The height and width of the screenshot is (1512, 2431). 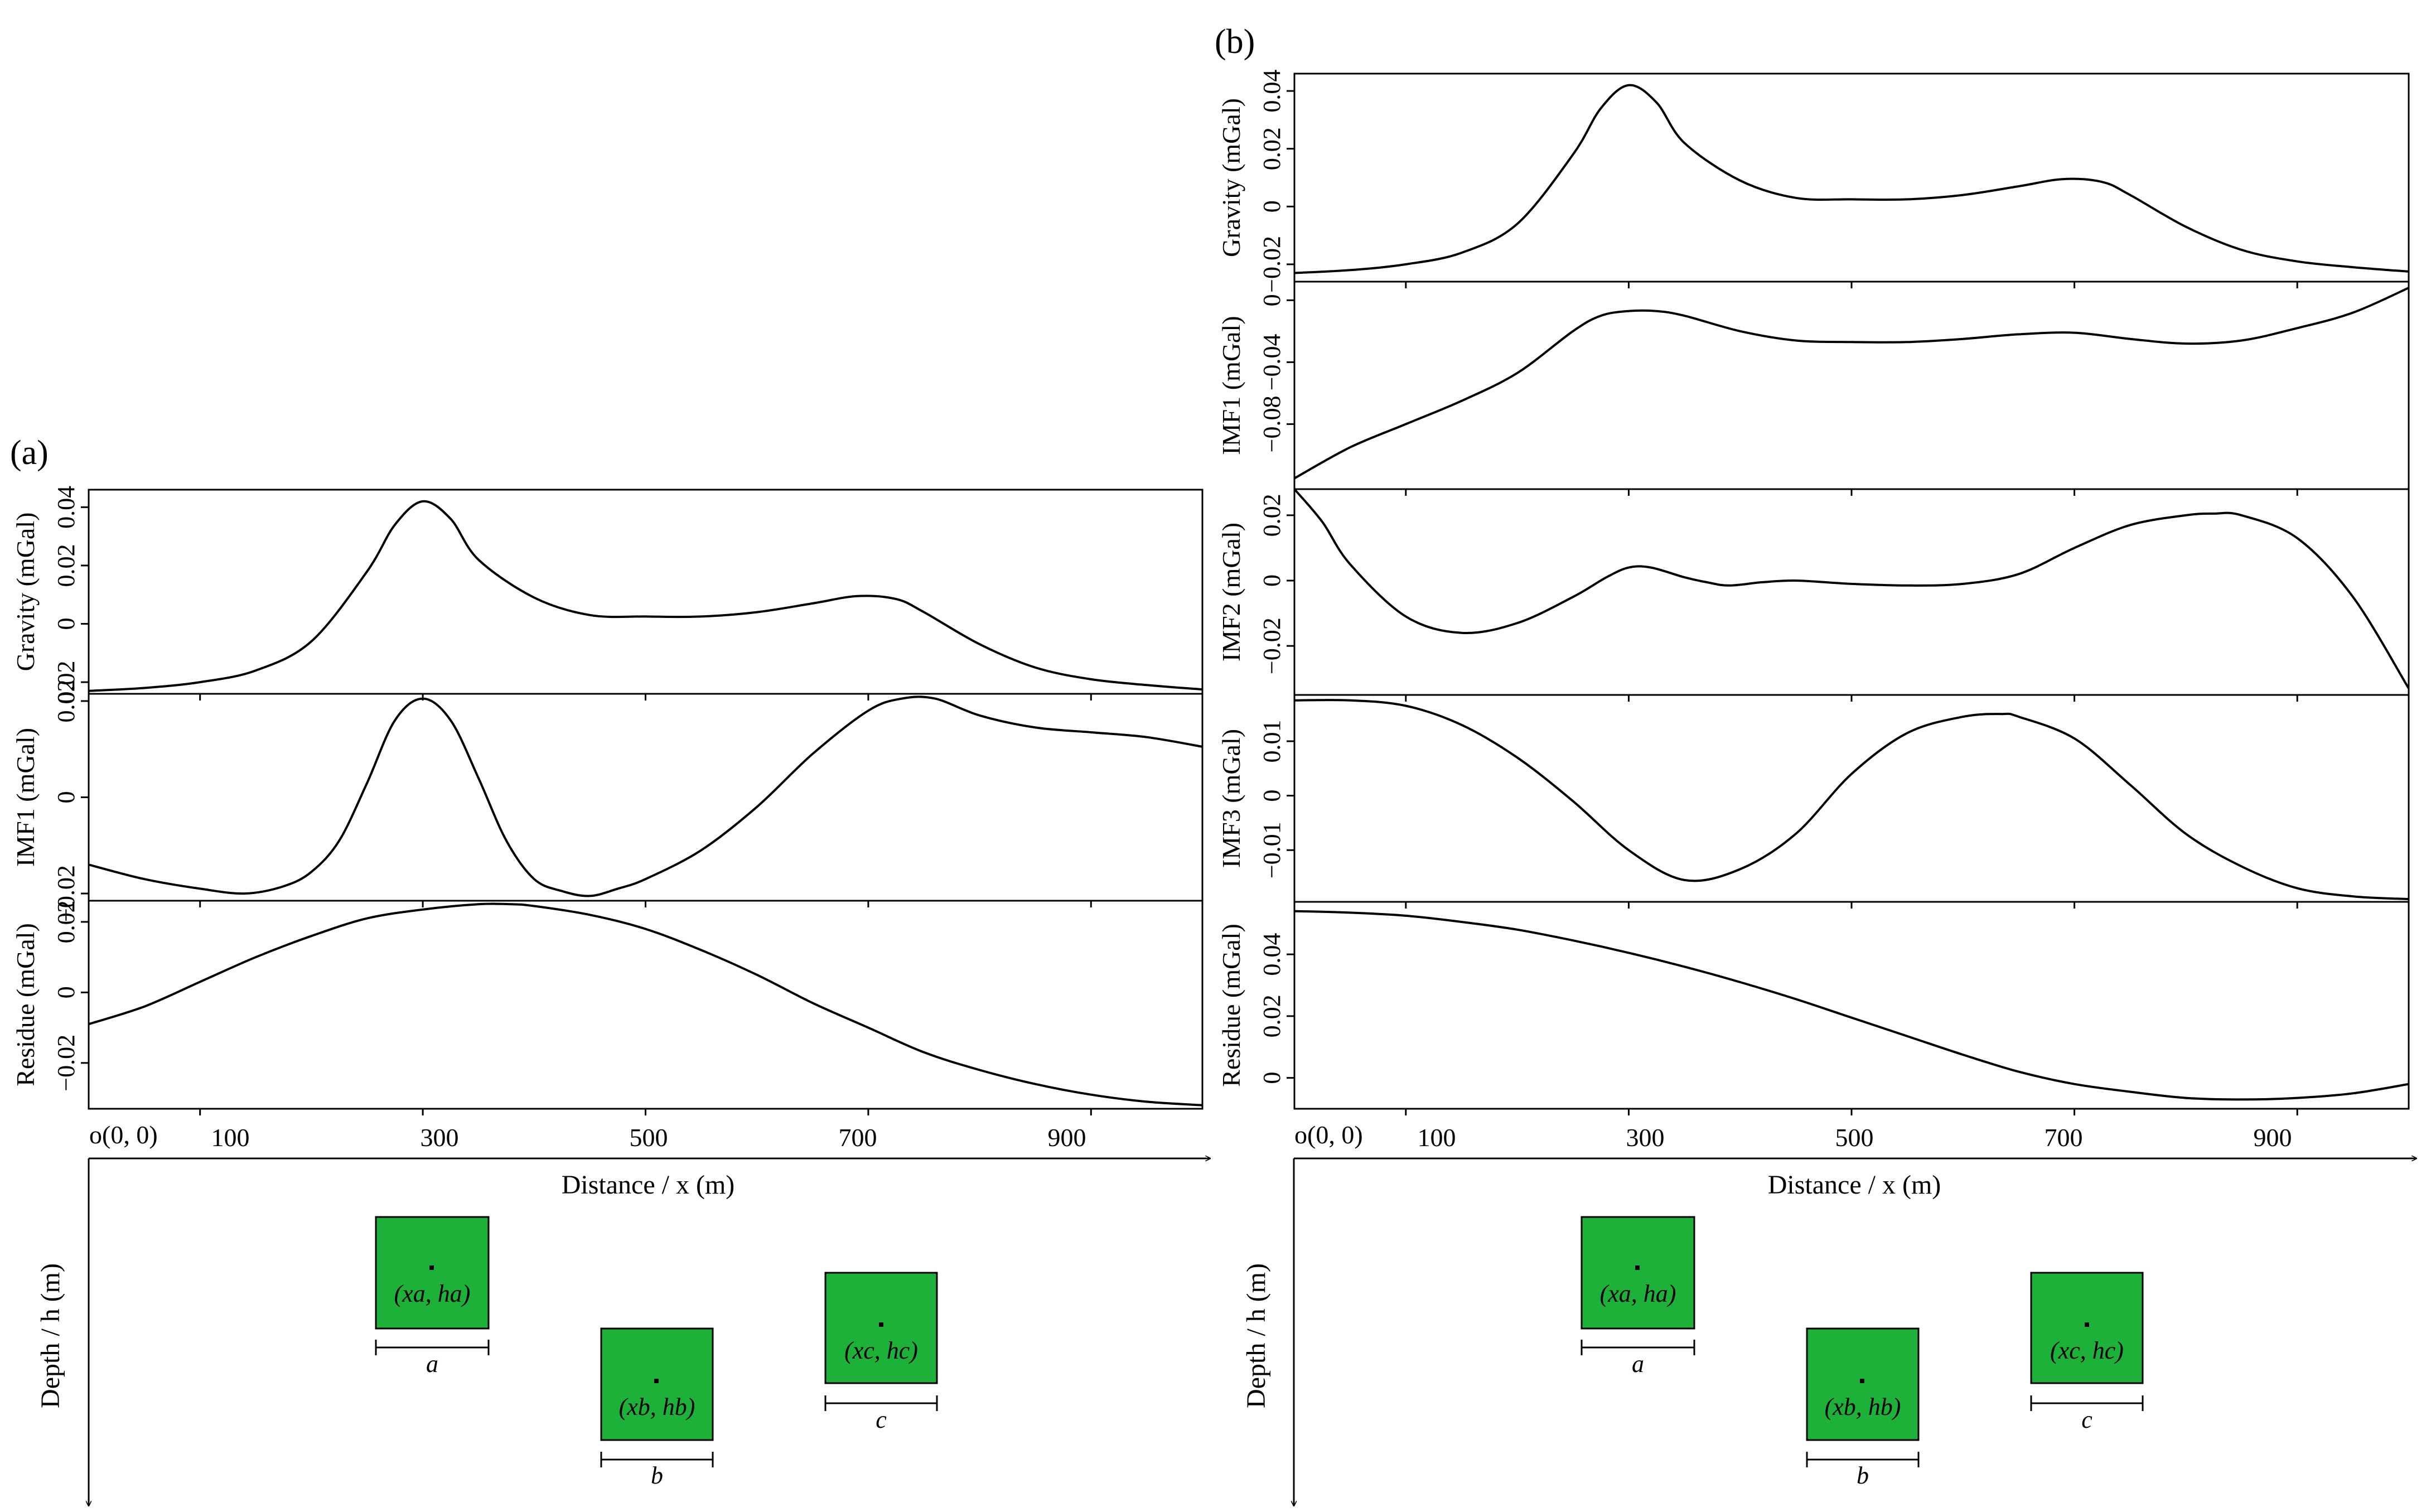 I want to click on y-tick-label: −0.04, so click(x=1271, y=362).